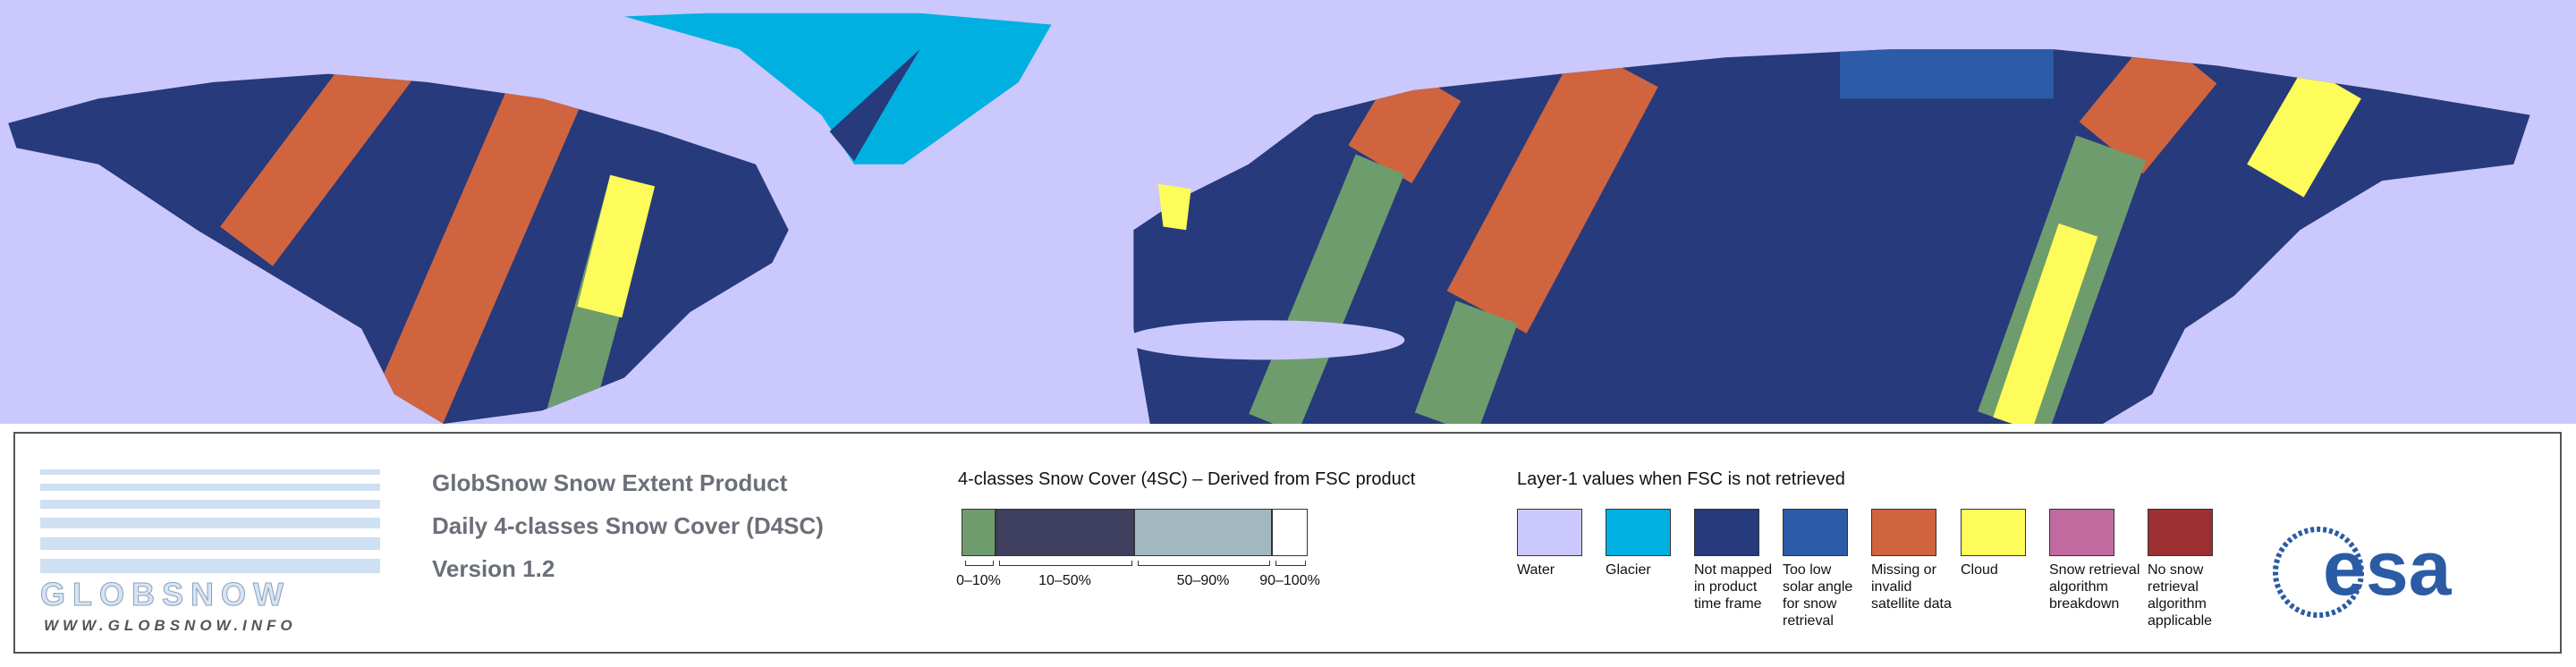 The width and height of the screenshot is (2576, 667). Describe the element at coordinates (2388, 569) in the screenshot. I see `esa-text: esa` at that location.